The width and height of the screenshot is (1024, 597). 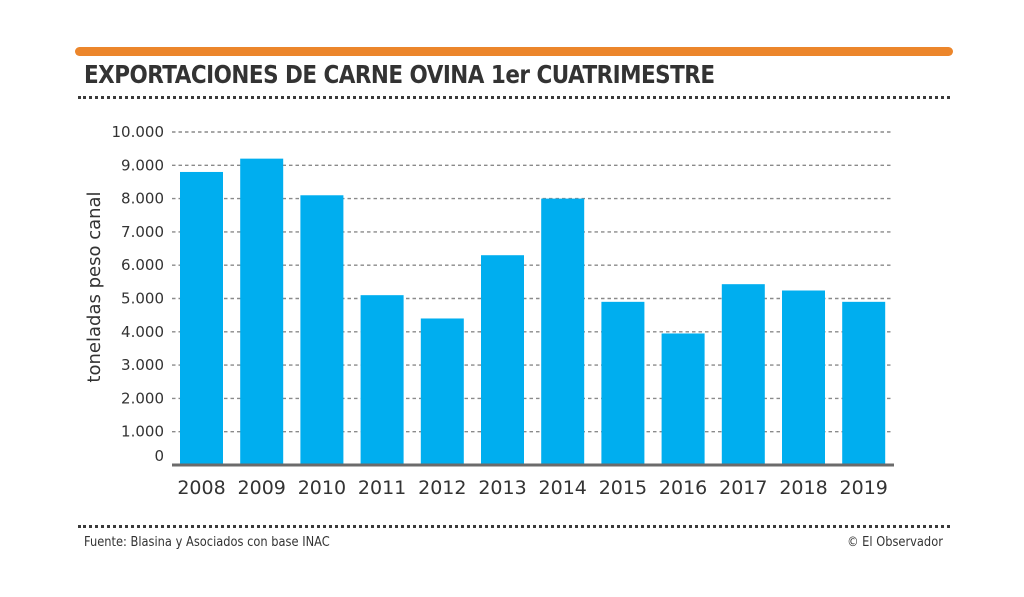 I want to click on x-tick-label: 2011, so click(x=382, y=488).